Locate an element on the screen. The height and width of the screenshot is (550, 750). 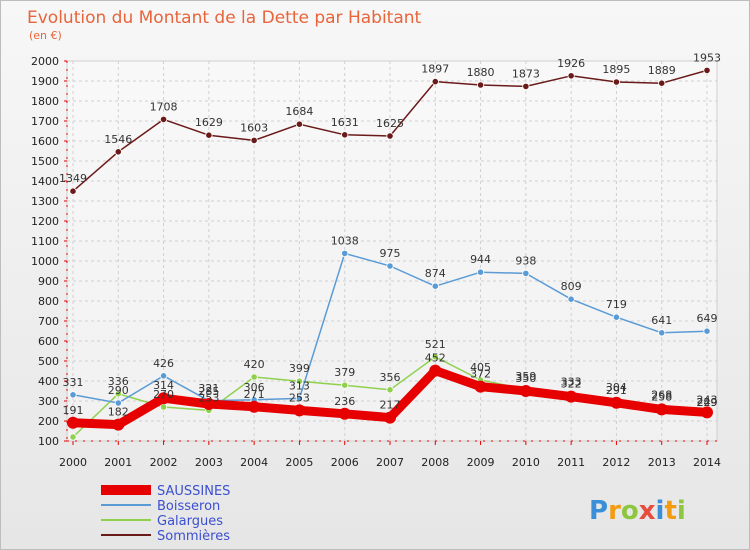
data-label: 350 is located at coordinates (525, 378).